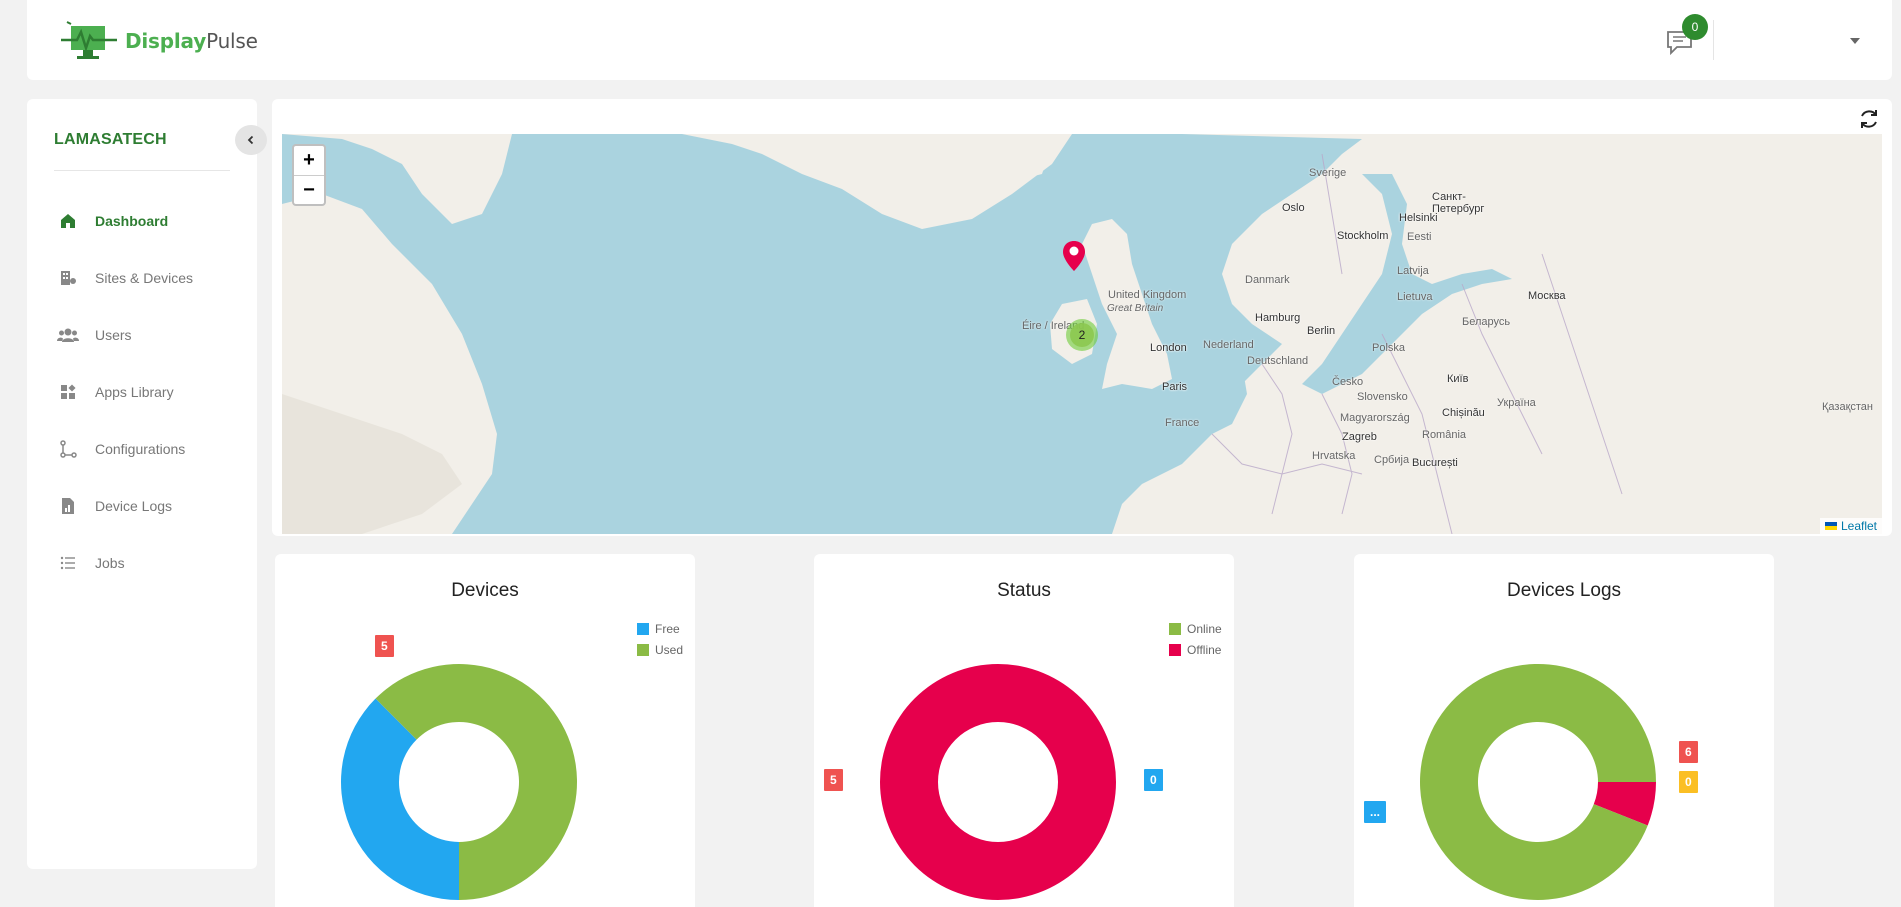 The image size is (1901, 907). What do you see at coordinates (1847, 407) in the screenshot?
I see `map-label: Қазақстан` at bounding box center [1847, 407].